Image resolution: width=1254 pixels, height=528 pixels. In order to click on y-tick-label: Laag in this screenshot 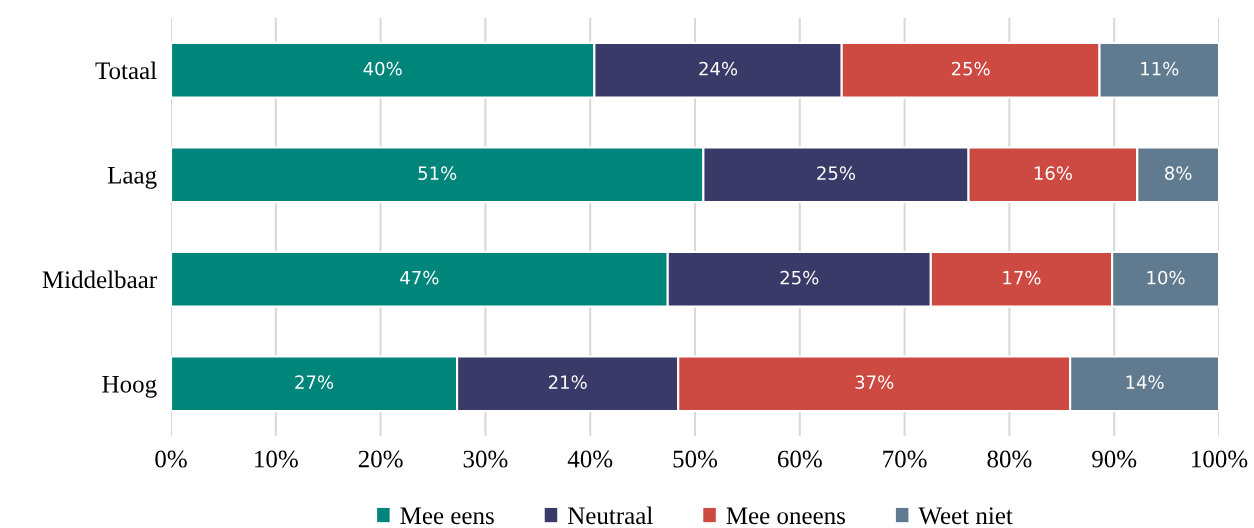, I will do `click(132, 178)`.